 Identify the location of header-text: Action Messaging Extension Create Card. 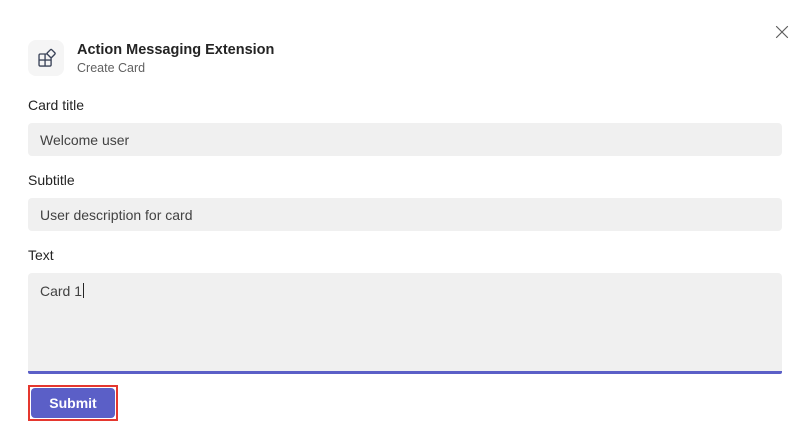
(175, 58).